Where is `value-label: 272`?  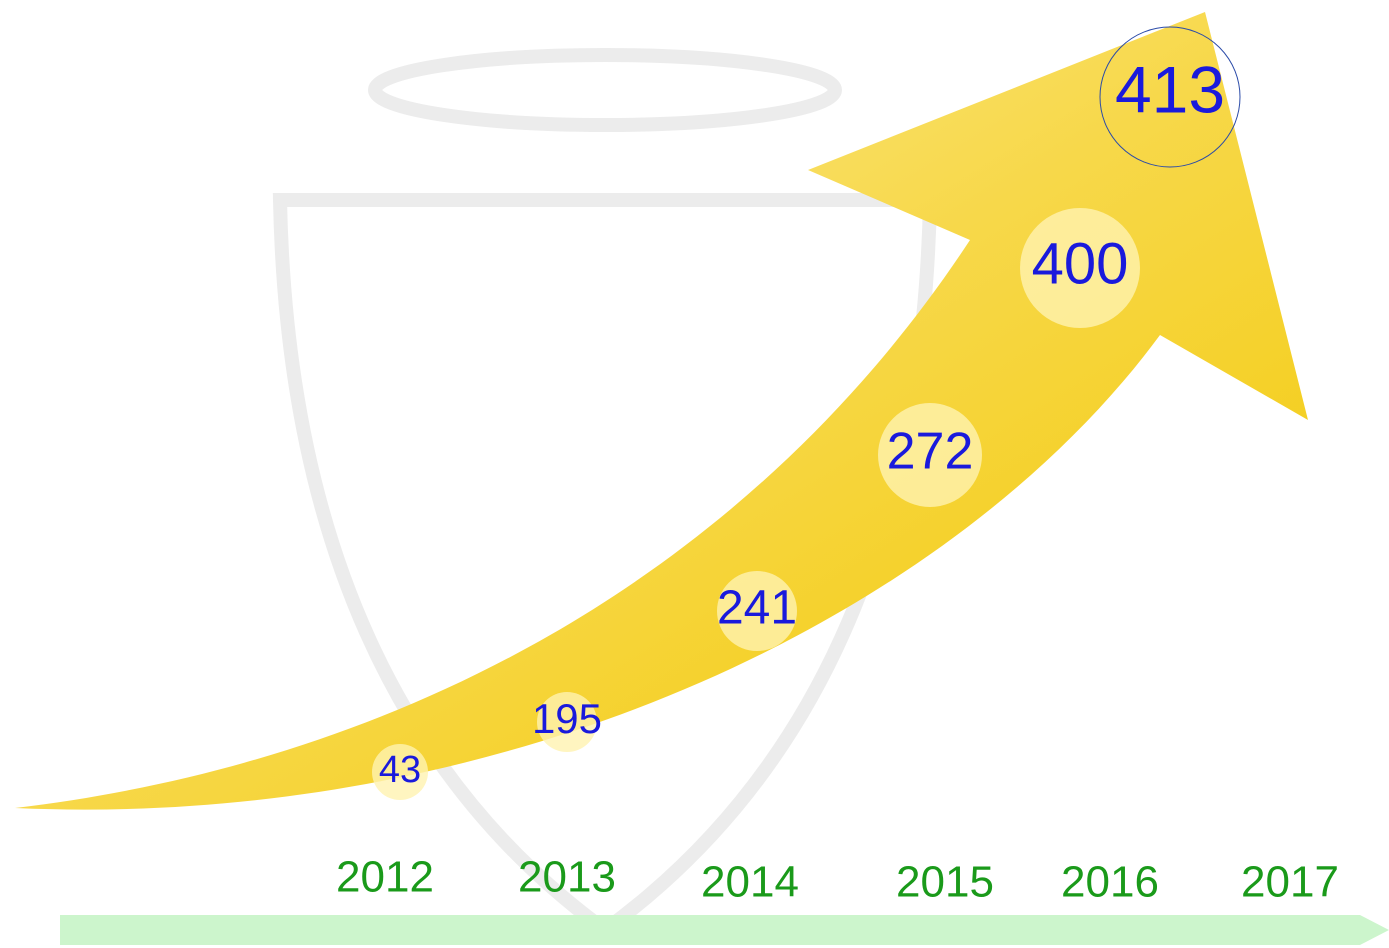 value-label: 272 is located at coordinates (930, 452).